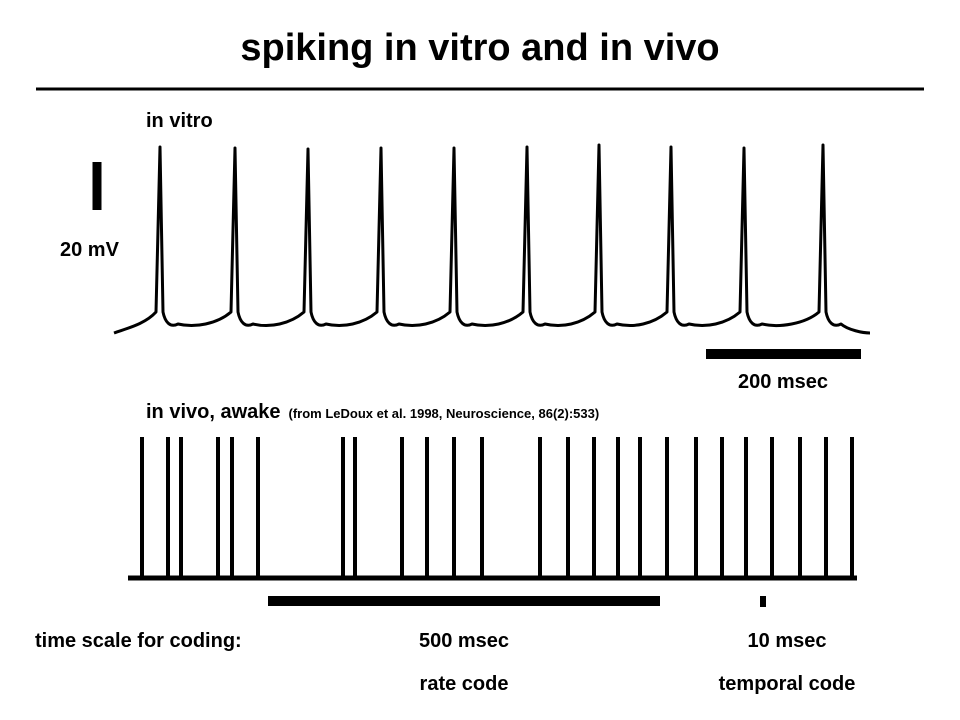 The image size is (960, 720). What do you see at coordinates (179, 121) in the screenshot?
I see `in-vitro-label: in vitro` at bounding box center [179, 121].